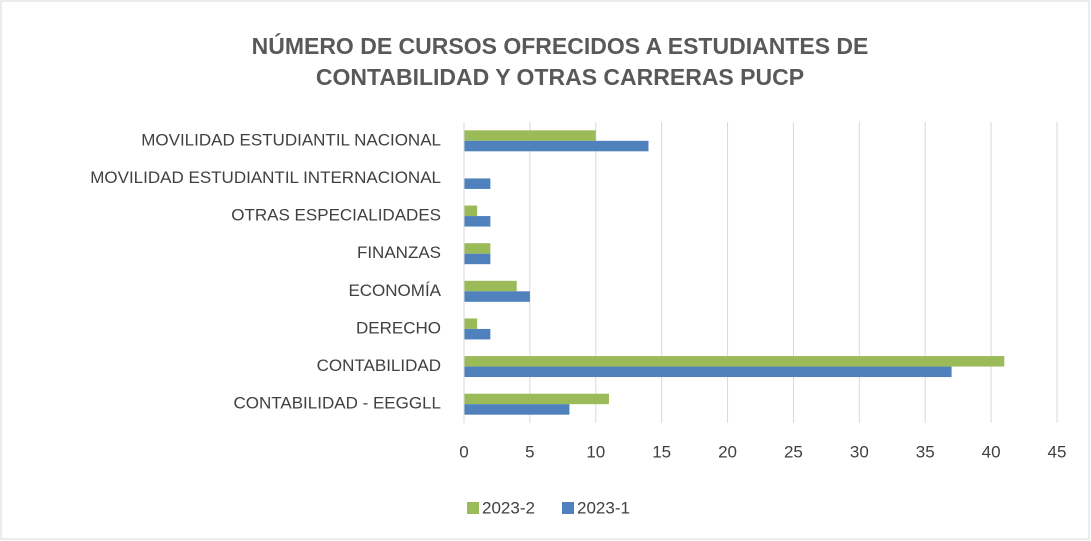 The image size is (1091, 541). Describe the element at coordinates (859, 451) in the screenshot. I see `x-tick-label: 30` at that location.